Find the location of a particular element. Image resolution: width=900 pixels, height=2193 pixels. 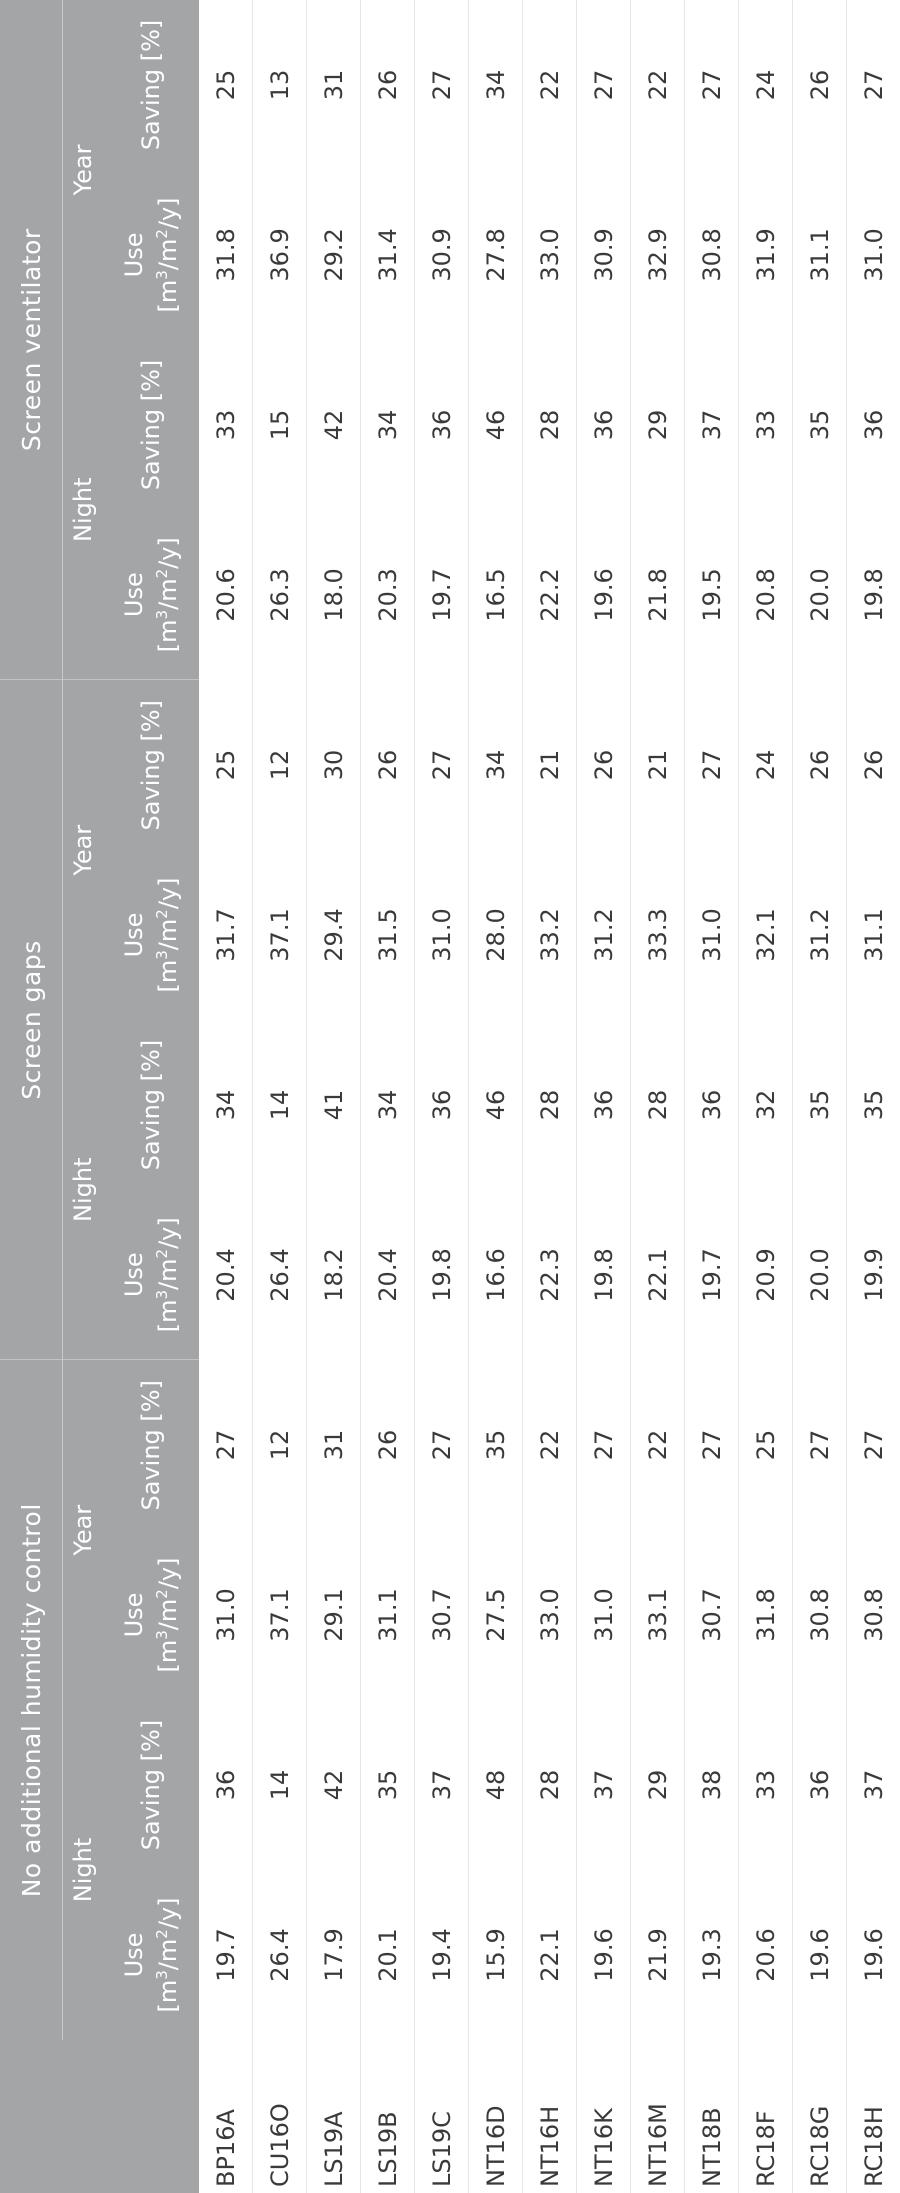

use-value-cell: 32.1 is located at coordinates (765, 935).